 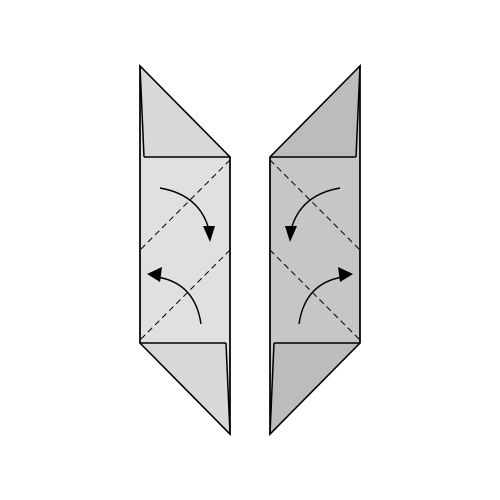 I want to click on left-fold-arrow-up, so click(x=179, y=300).